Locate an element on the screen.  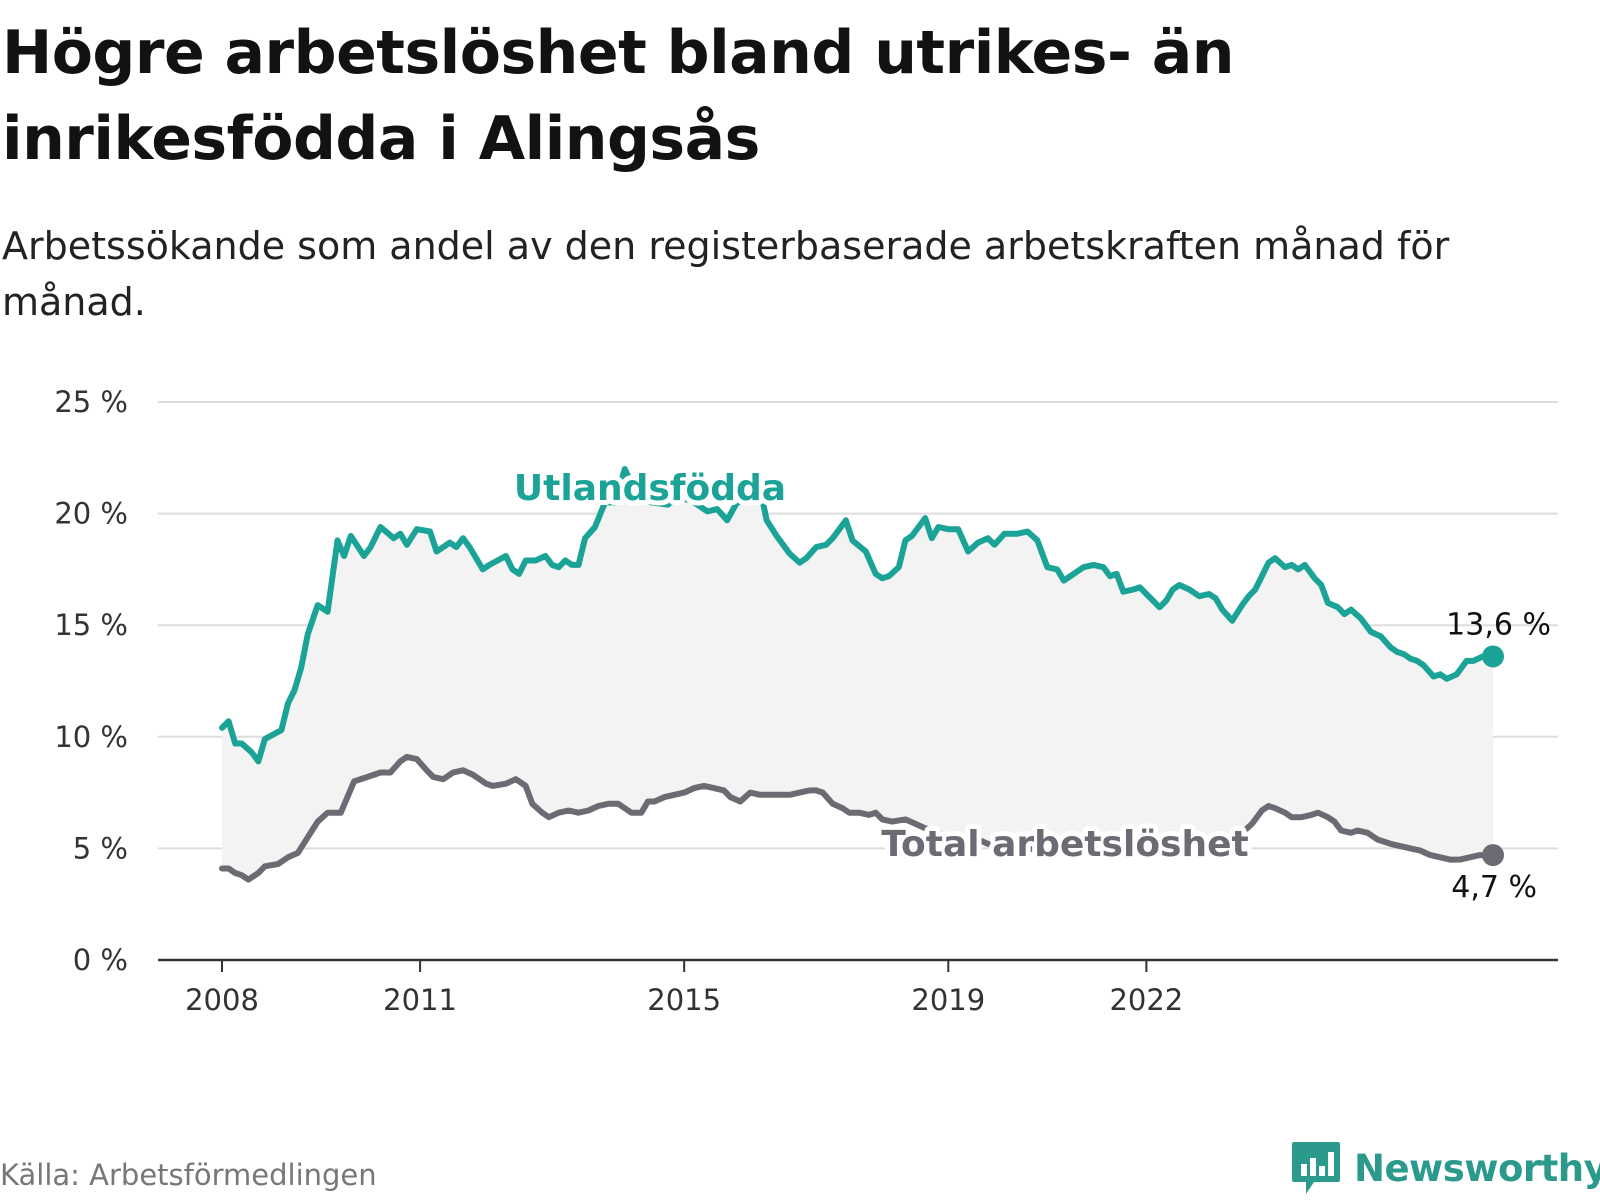
y-tick-label: 10 % is located at coordinates (91, 737).